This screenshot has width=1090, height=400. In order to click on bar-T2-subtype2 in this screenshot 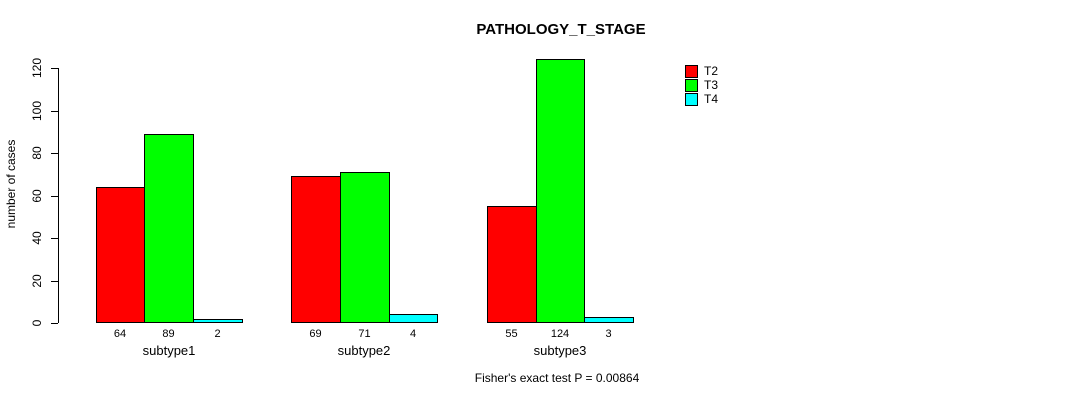, I will do `click(316, 249)`.